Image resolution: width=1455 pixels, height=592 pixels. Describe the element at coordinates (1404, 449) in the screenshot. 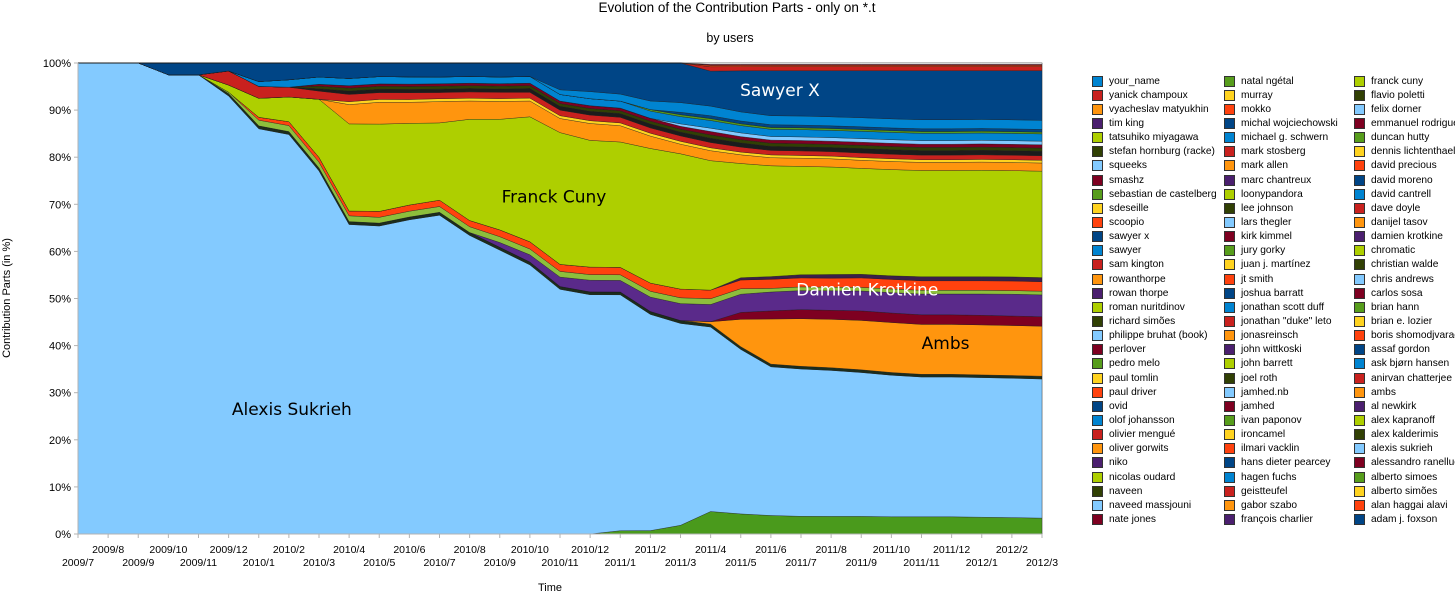

I see `legend-item: alexis sukrieh` at that location.